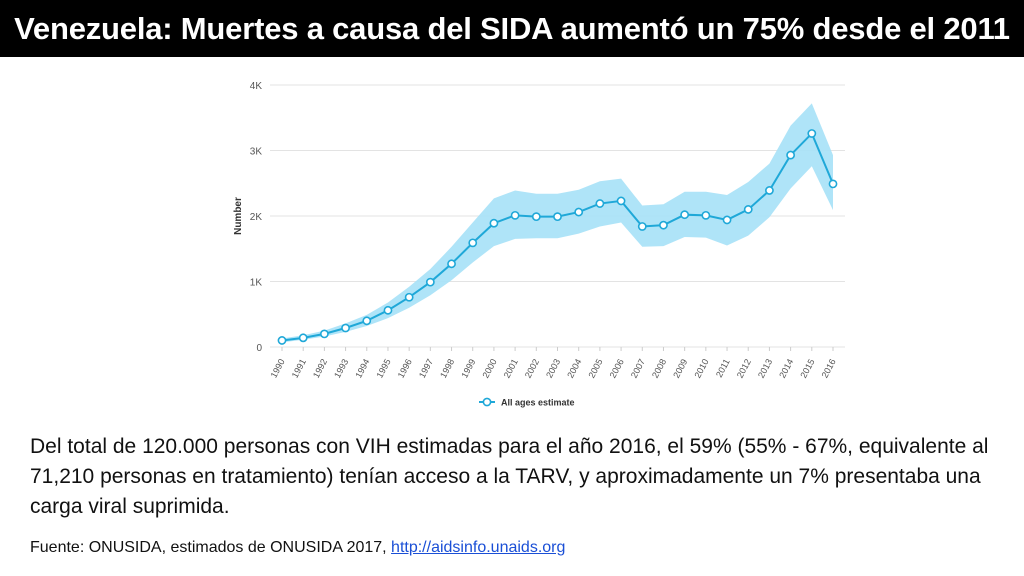 The width and height of the screenshot is (1024, 576). What do you see at coordinates (468, 368) in the screenshot?
I see `x-tick-label: 1999` at bounding box center [468, 368].